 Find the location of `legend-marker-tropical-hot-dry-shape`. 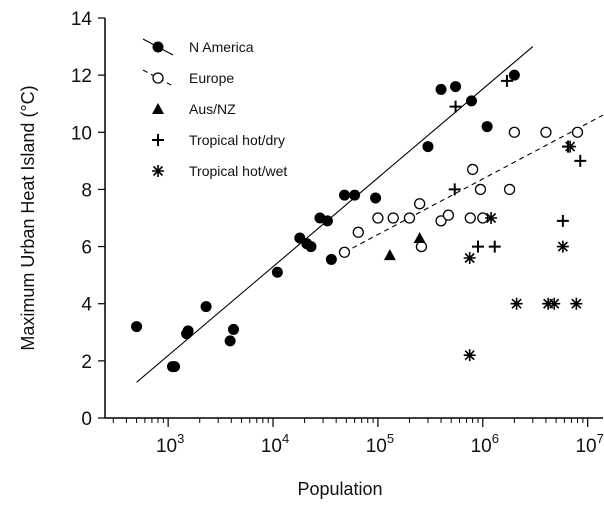

legend-marker-tropical-hot-dry-shape is located at coordinates (158, 140).